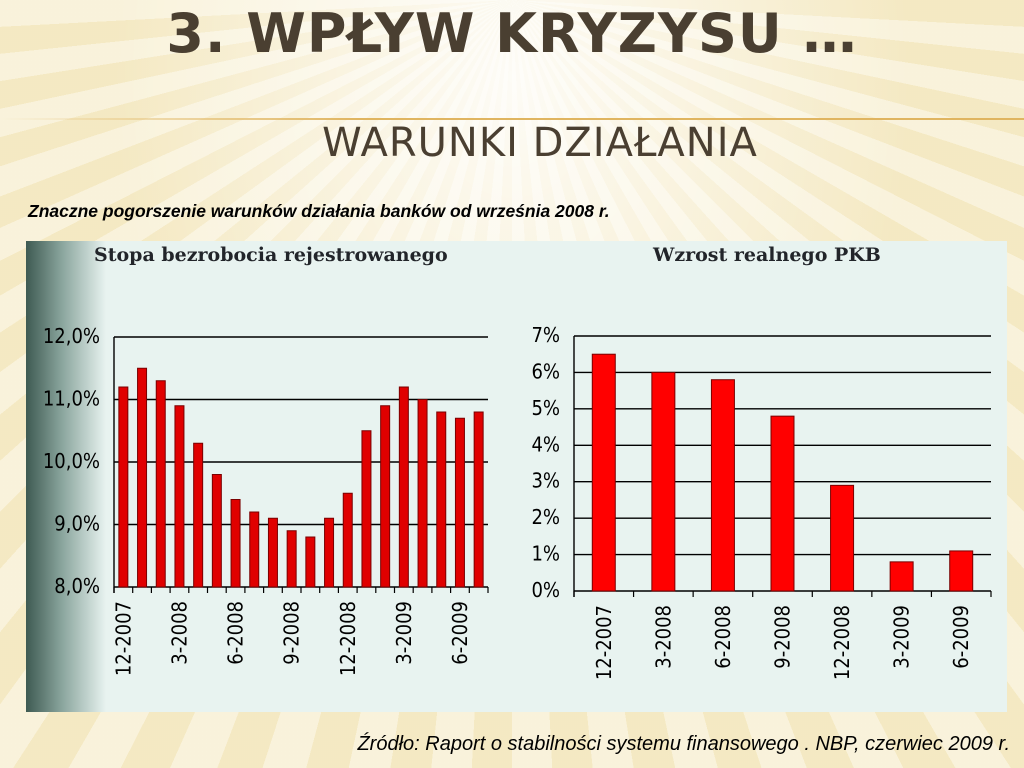  Describe the element at coordinates (348, 638) in the screenshot. I see `unemployment-x-label: 12-2008` at that location.